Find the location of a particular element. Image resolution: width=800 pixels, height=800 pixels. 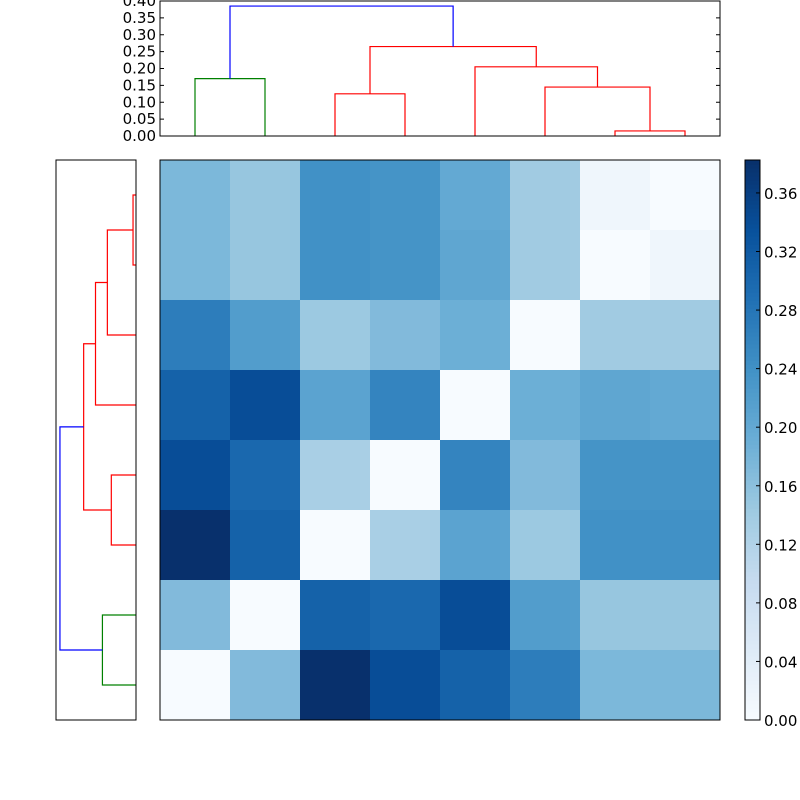

colorbar: 0.00 0.04 0.08 0.12 0.16 0.20 0.24 0.28 0.32 0.36 is located at coordinates (770, 444).